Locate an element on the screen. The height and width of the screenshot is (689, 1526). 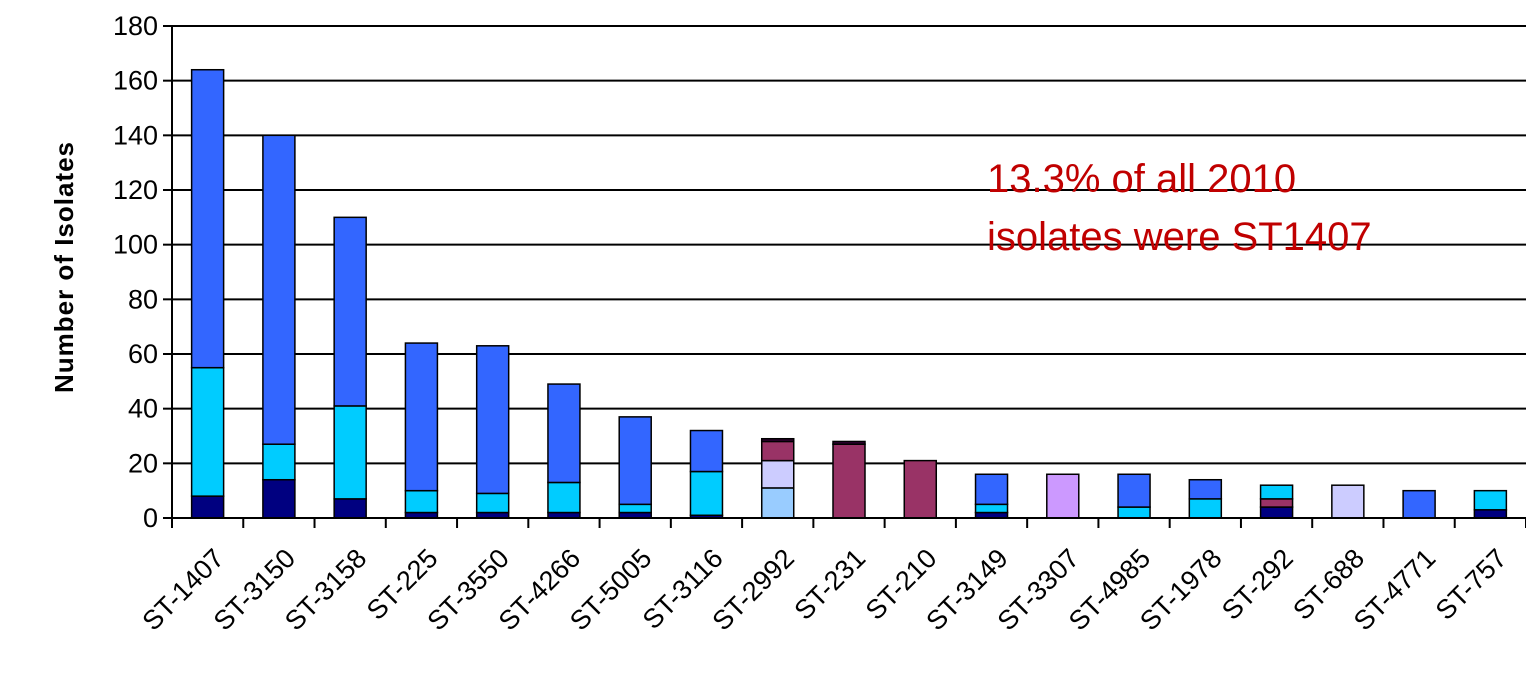
y-tick-label: 20 is located at coordinates (143, 463).